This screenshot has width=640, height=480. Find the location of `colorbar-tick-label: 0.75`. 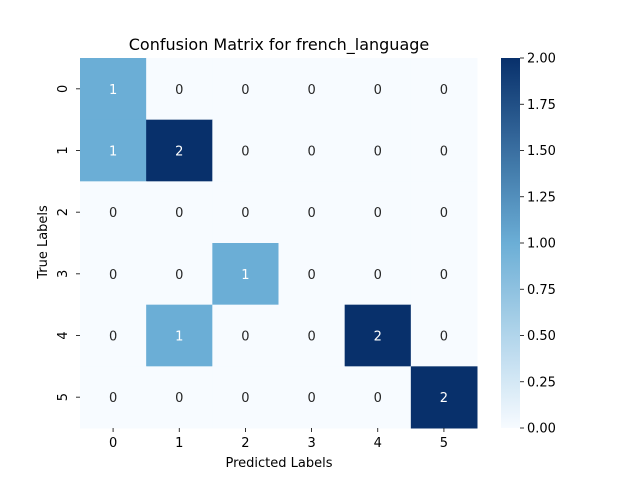

colorbar-tick-label: 0.75 is located at coordinates (541, 290).